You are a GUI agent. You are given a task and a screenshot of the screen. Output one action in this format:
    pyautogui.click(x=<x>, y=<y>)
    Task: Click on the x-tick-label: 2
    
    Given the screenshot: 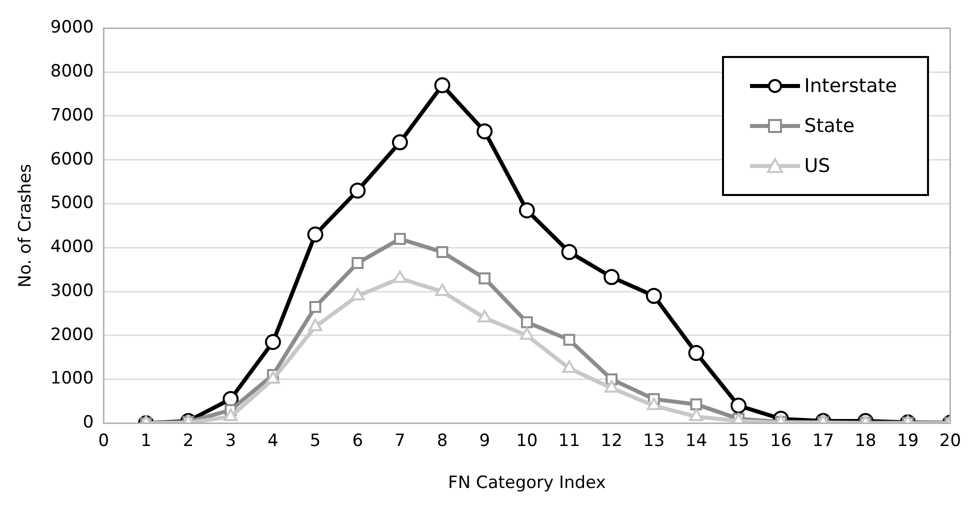 What is the action you would take?
    pyautogui.click(x=188, y=440)
    